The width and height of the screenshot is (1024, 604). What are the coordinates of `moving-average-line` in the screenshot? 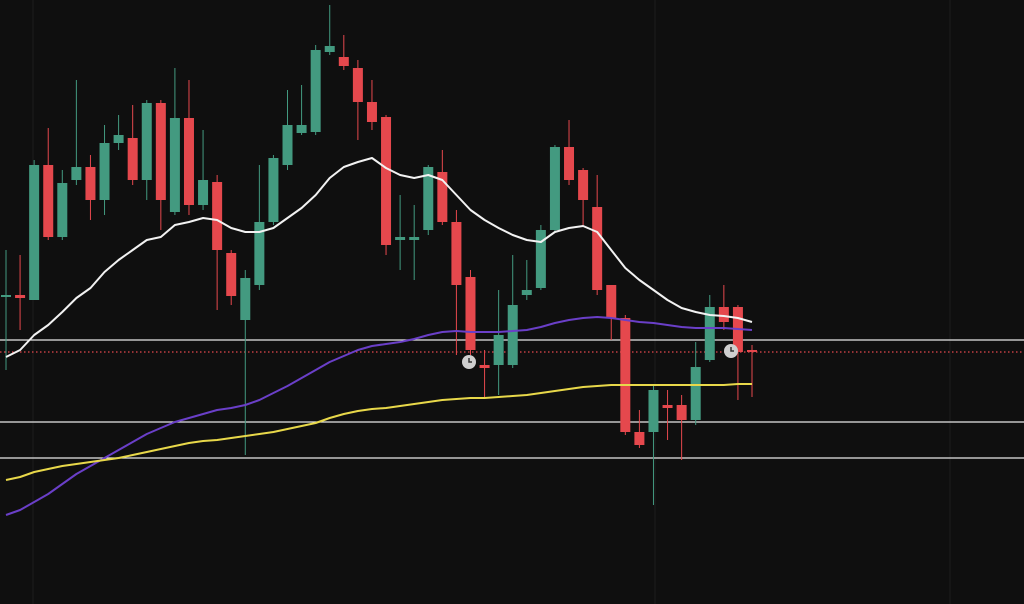 It's located at (378, 432).